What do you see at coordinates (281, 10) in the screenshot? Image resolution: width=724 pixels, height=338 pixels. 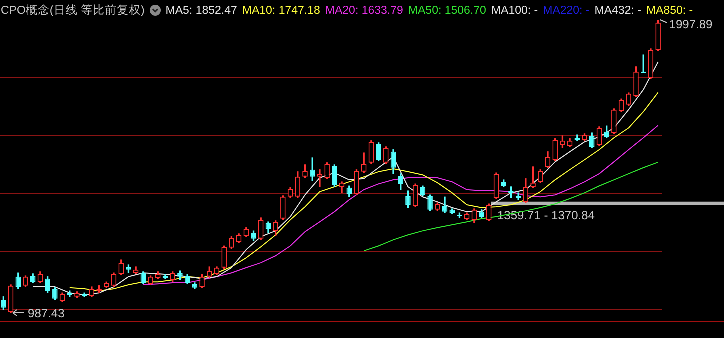 I see `text: MA10: 1747.18` at bounding box center [281, 10].